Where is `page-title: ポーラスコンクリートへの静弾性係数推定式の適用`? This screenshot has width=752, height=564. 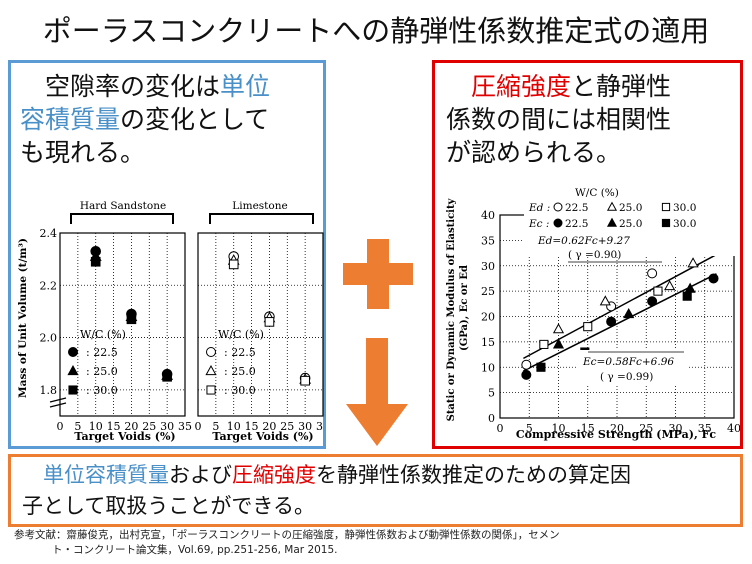
page-title: ポーラスコンクリートへの静弾性係数推定式の適用 is located at coordinates (376, 31).